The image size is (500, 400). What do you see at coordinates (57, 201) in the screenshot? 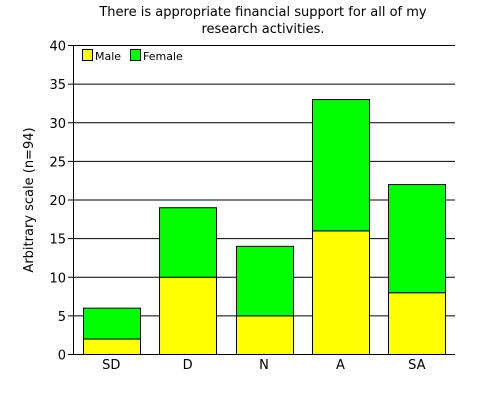
I see `y-tick-label-20: 20` at bounding box center [57, 201].